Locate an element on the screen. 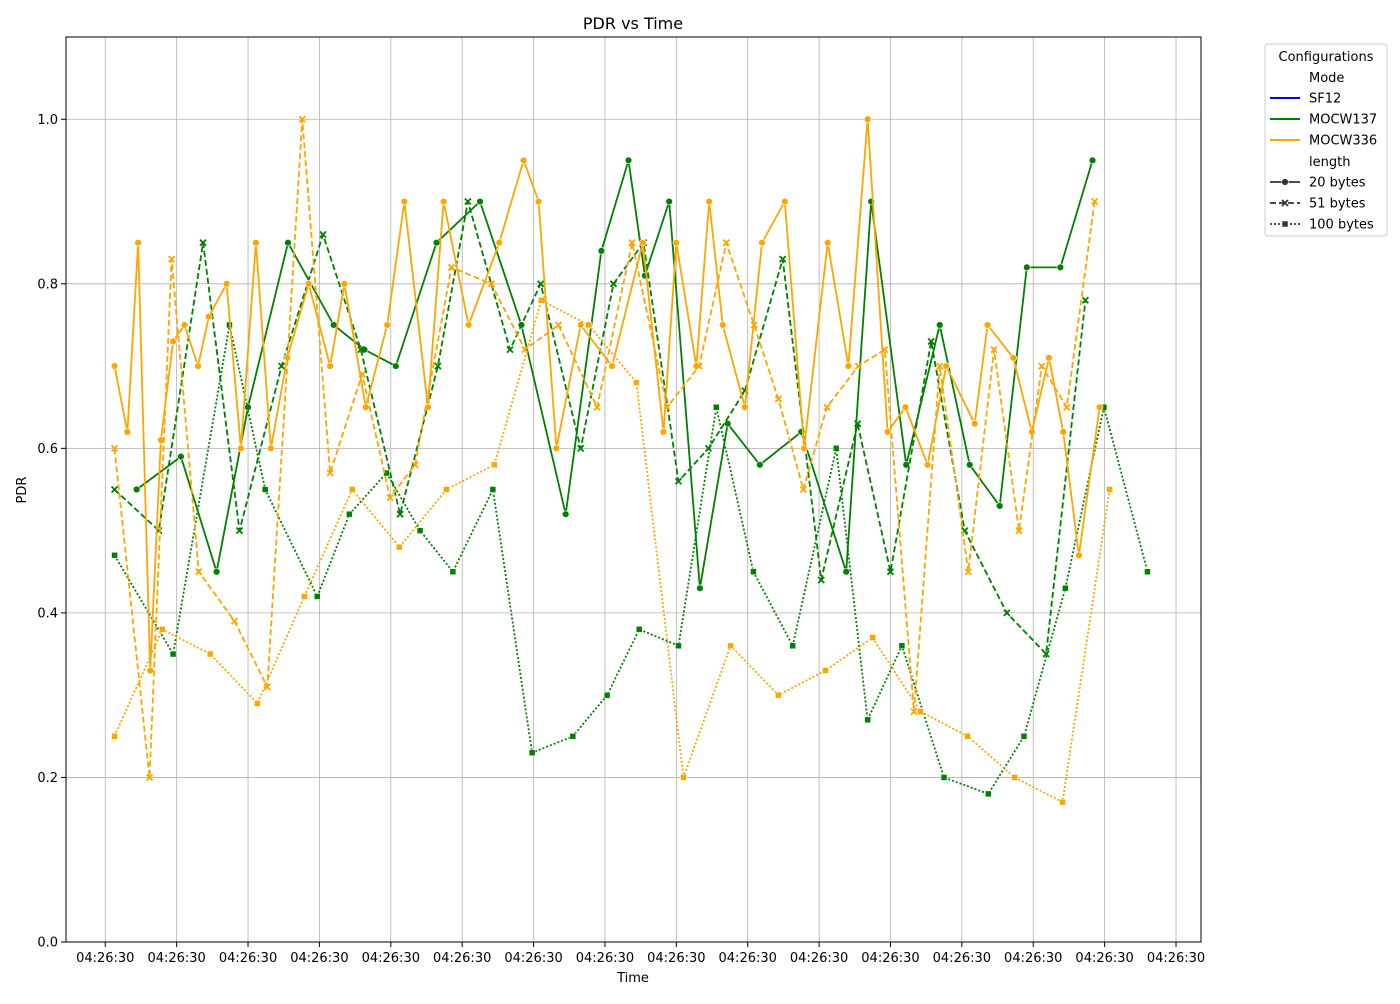  legend-box is located at coordinates (1326, 140).